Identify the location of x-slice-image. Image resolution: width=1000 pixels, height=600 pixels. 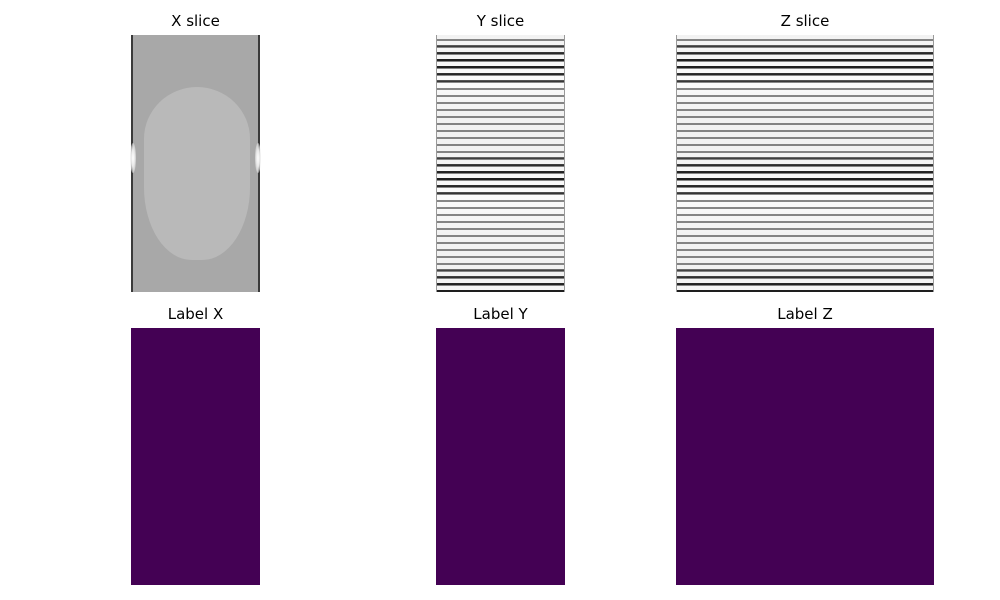
(195, 163).